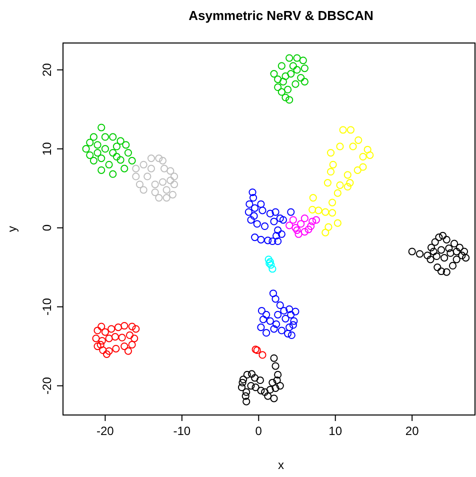 This screenshot has height=477, width=476. What do you see at coordinates (412, 431) in the screenshot?
I see `x-tick-label: 20` at bounding box center [412, 431].